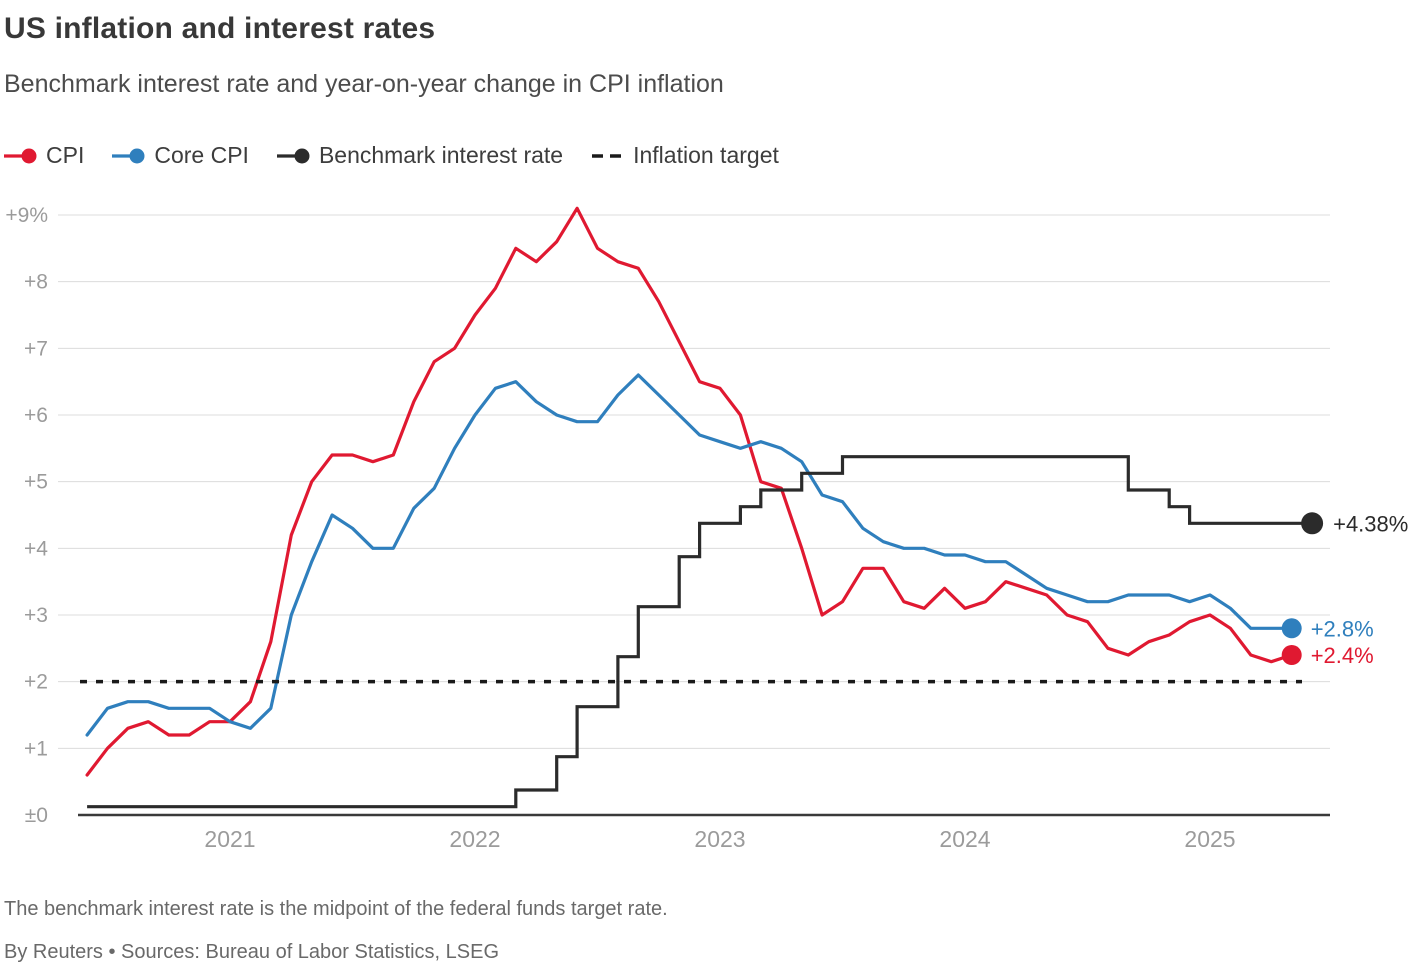 This screenshot has height=970, width=1420. What do you see at coordinates (474, 839) in the screenshot?
I see `x-tick-label: 2022` at bounding box center [474, 839].